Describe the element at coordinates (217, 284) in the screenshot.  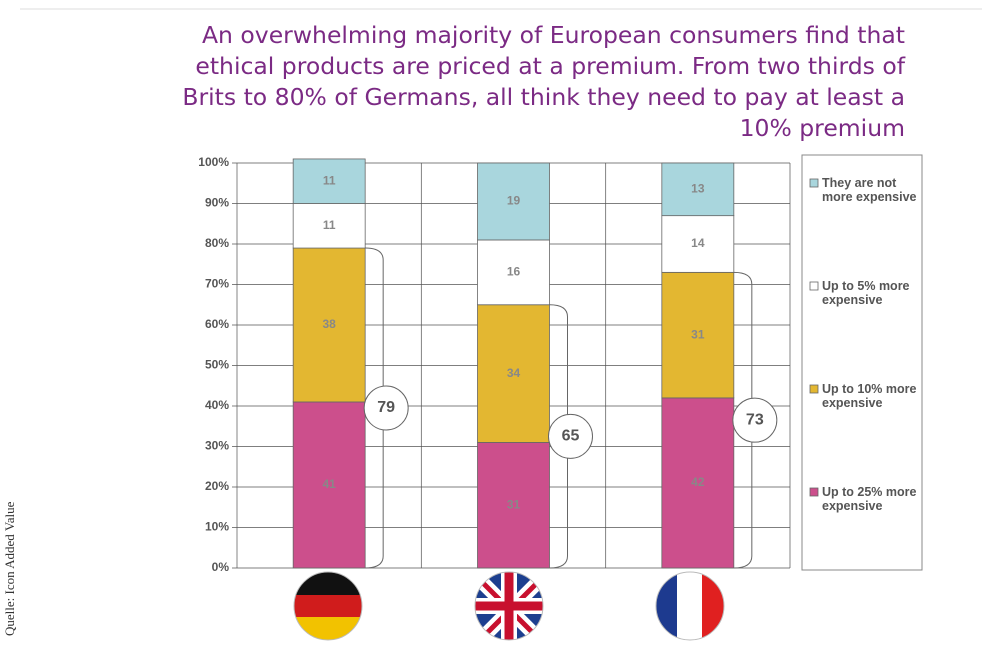
I see `y-tick-label: 70%` at that location.